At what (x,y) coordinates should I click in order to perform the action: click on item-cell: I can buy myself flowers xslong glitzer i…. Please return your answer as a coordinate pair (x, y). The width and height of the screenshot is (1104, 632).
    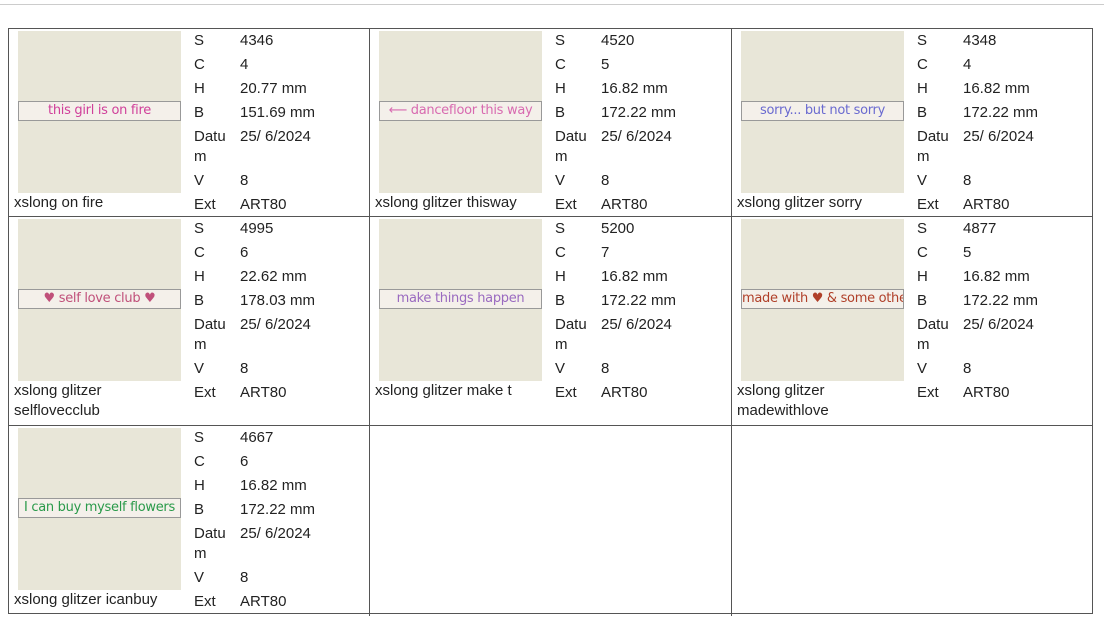
    Looking at the image, I should click on (189, 521).